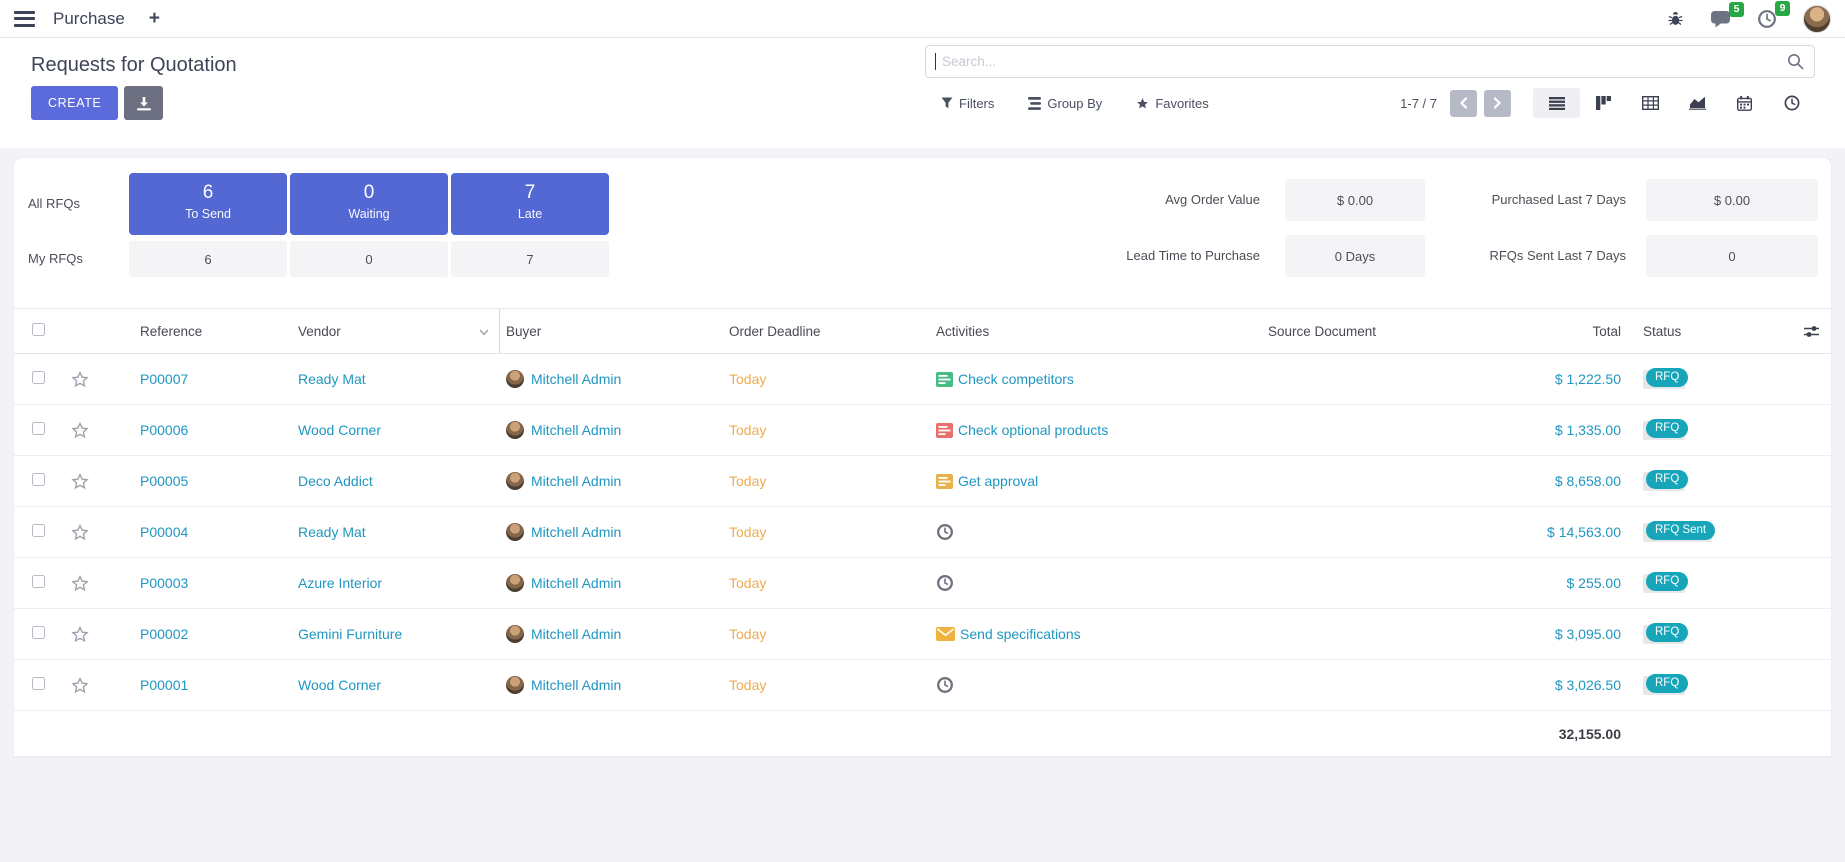  I want to click on my-late-box: 7, so click(530, 259).